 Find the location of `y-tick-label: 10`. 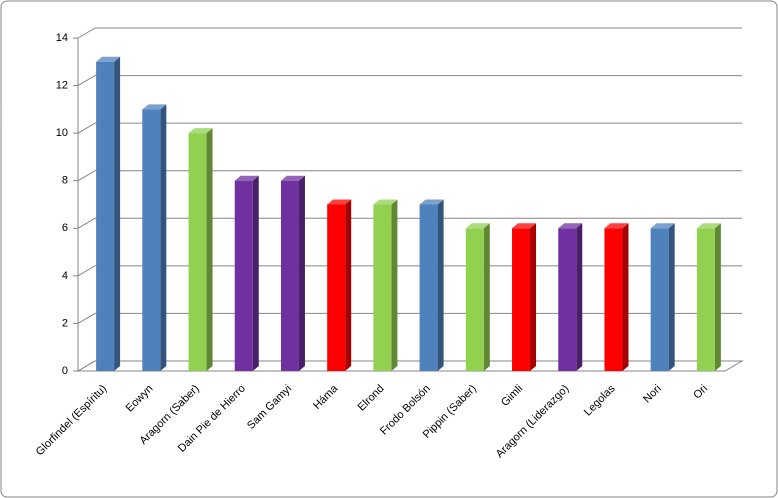

y-tick-label: 10 is located at coordinates (62, 133).